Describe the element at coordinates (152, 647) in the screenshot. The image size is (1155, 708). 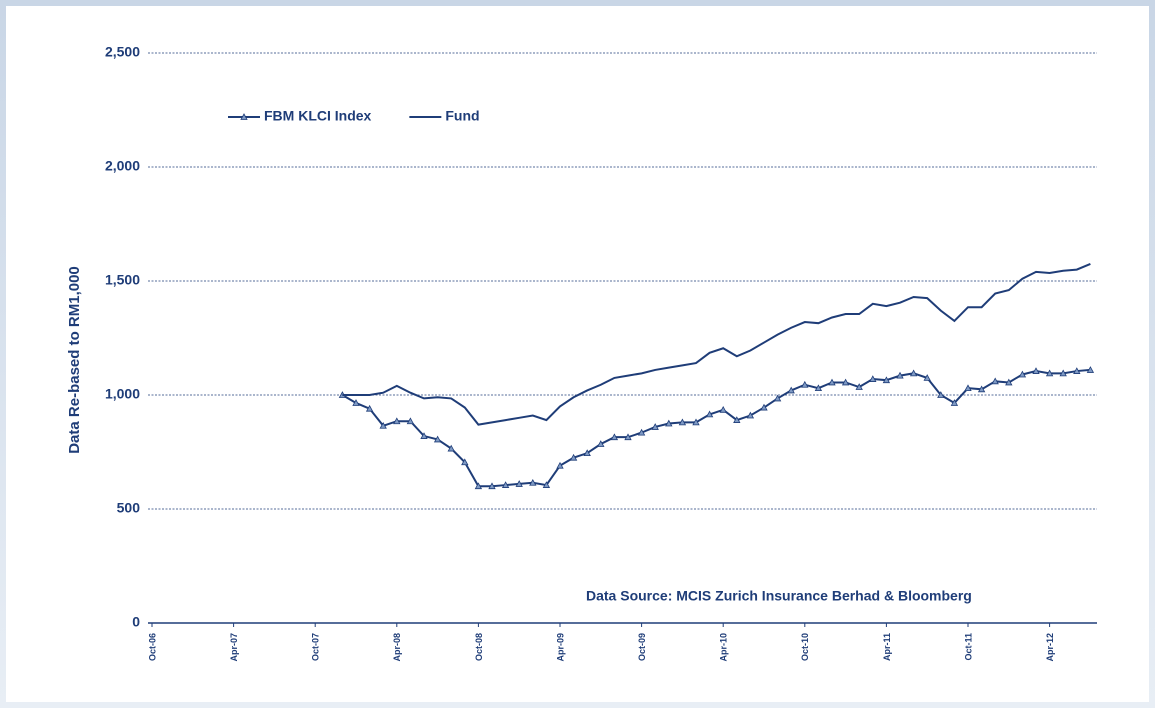
I see `x-tick-label: Oct-06` at that location.